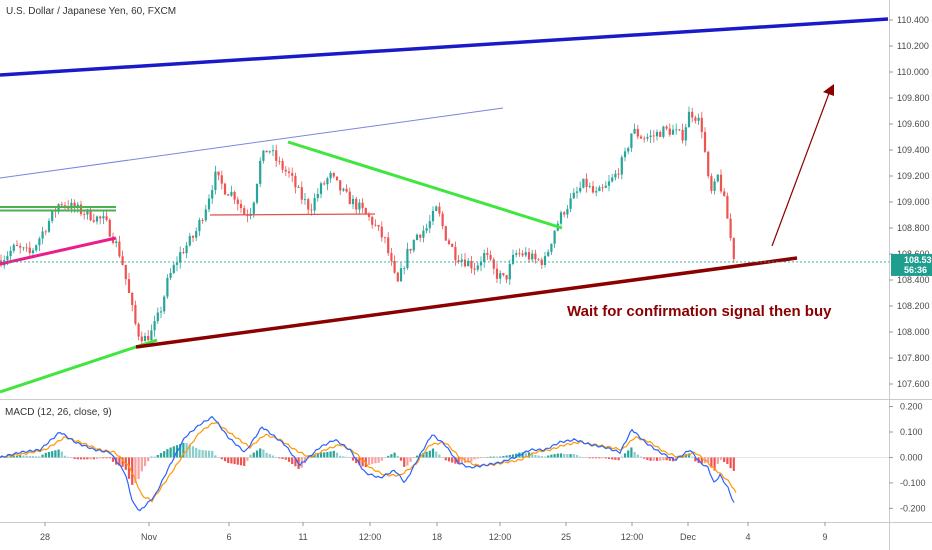 This screenshot has width=932, height=550. Describe the element at coordinates (913, 20) in the screenshot. I see `price-tick-label: 110.400` at that location.